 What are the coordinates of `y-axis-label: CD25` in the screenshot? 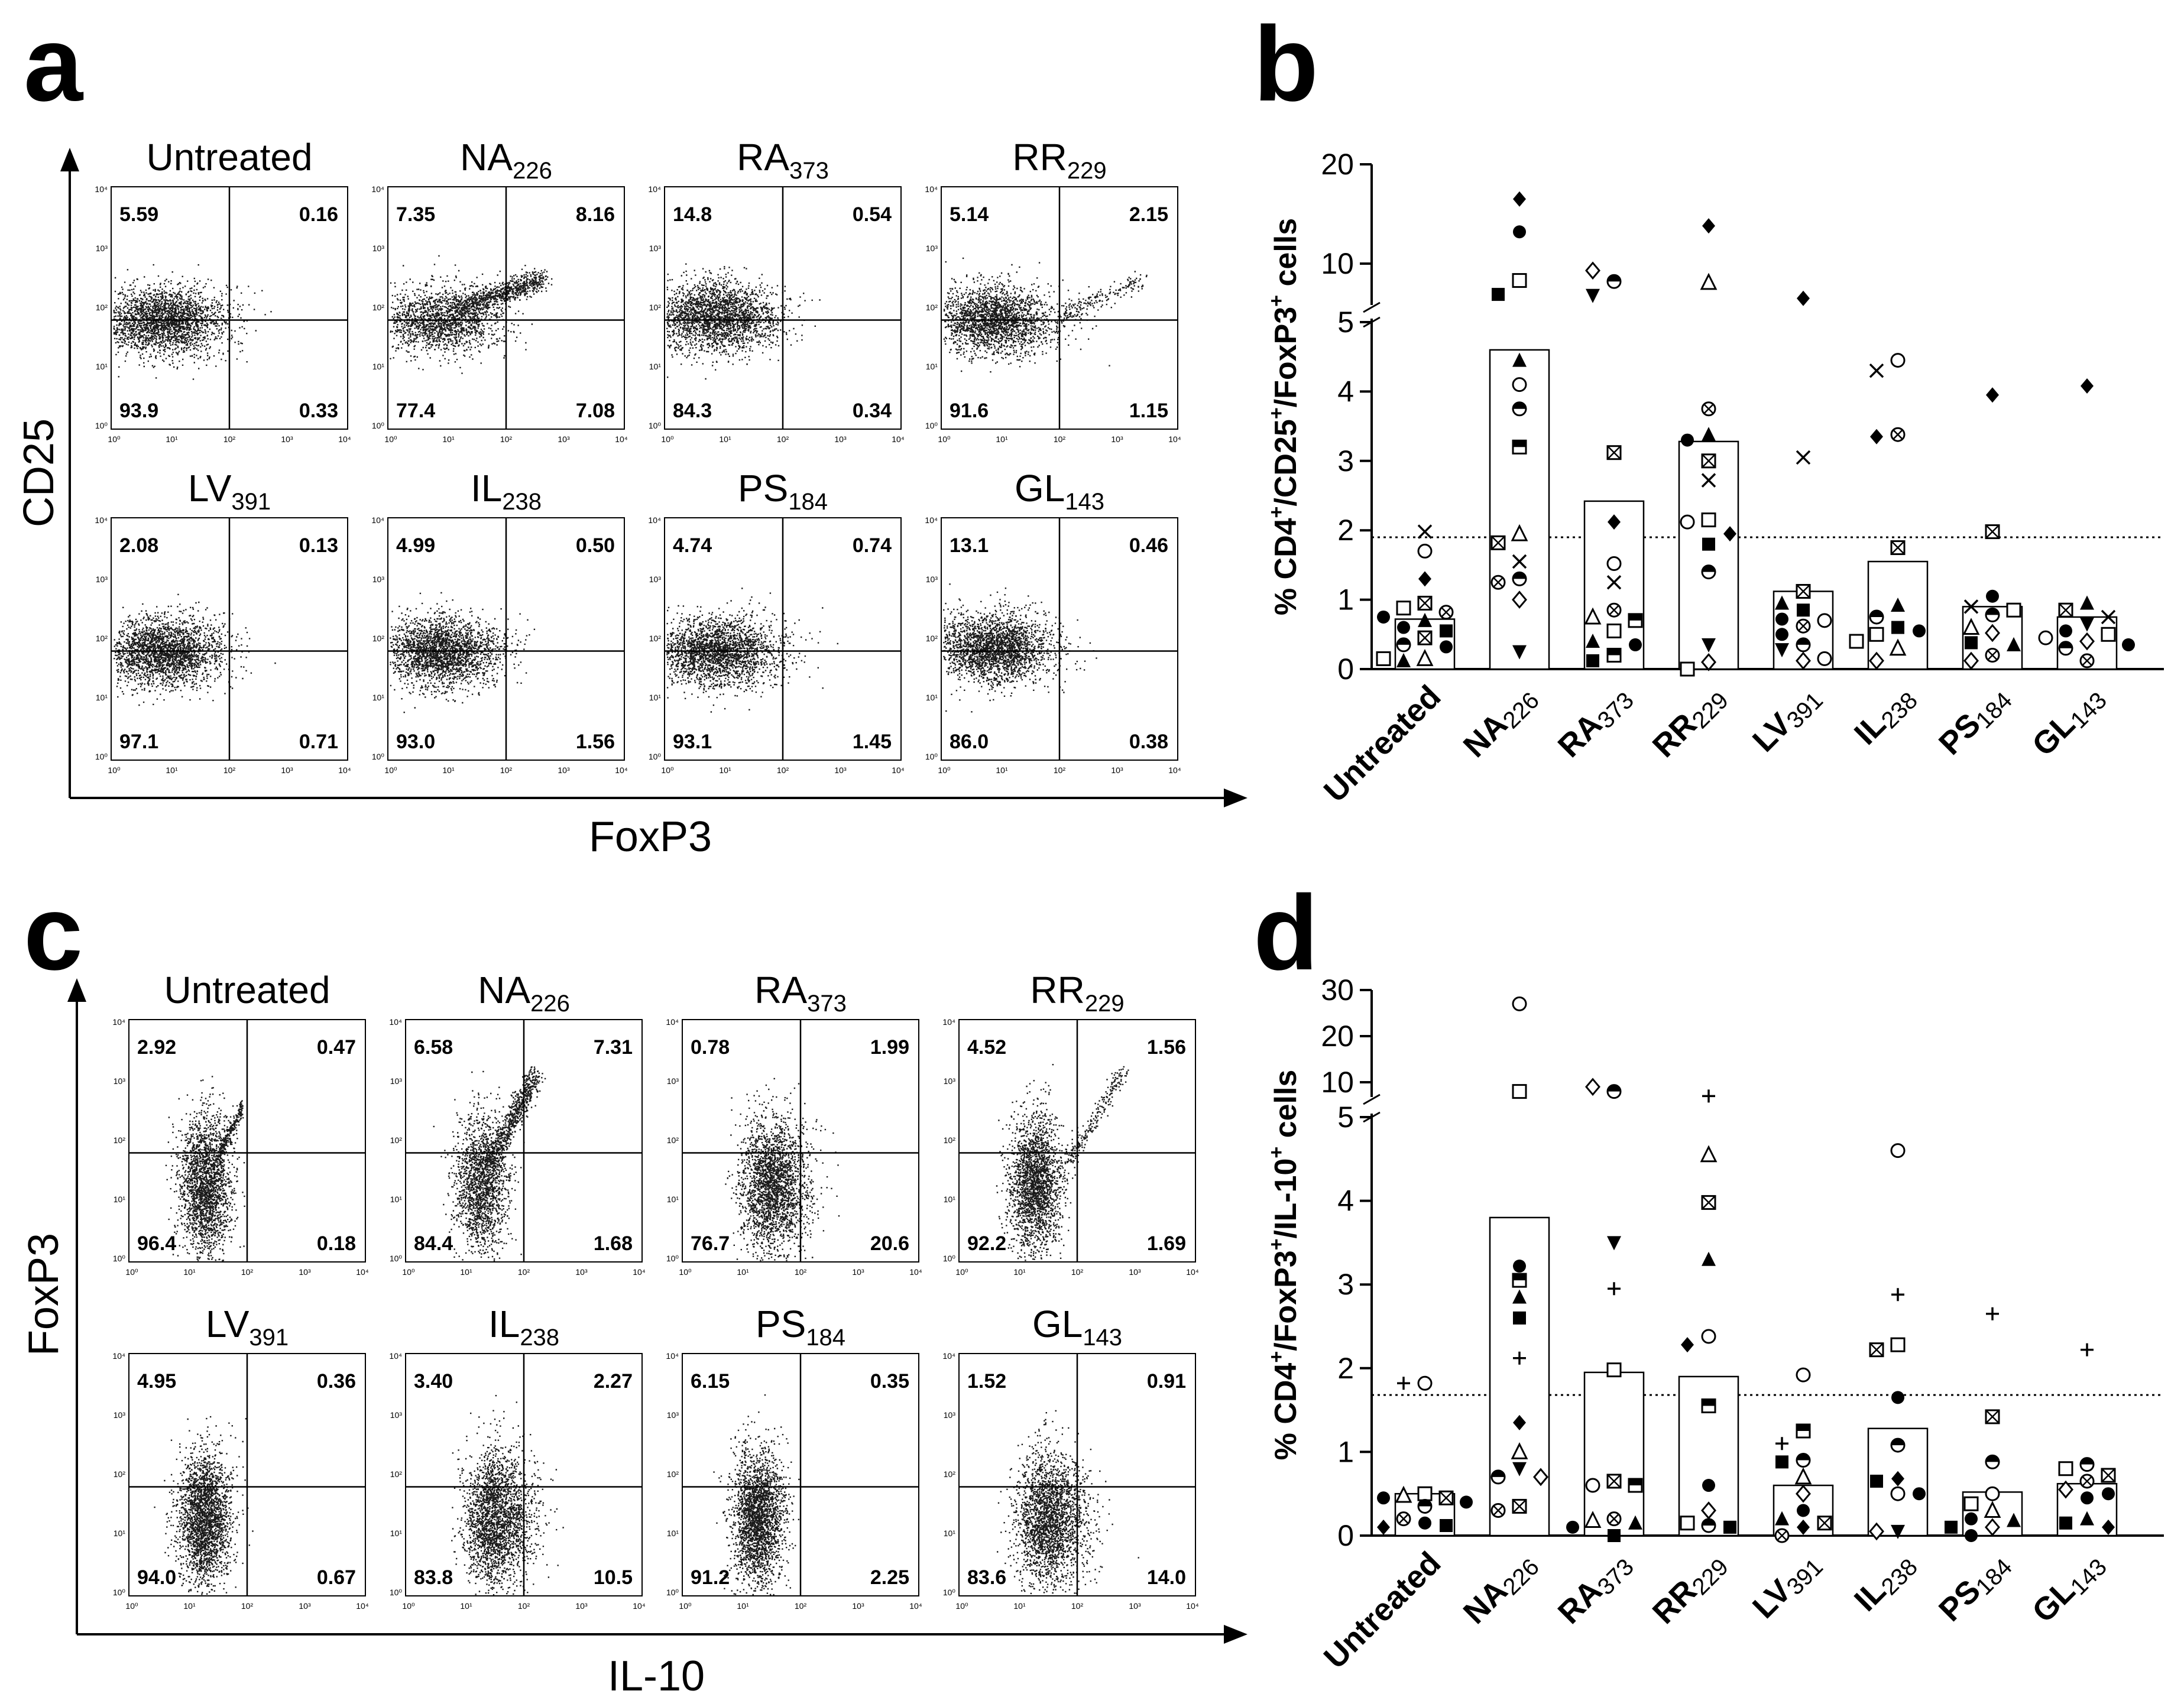 It's located at (39, 472).